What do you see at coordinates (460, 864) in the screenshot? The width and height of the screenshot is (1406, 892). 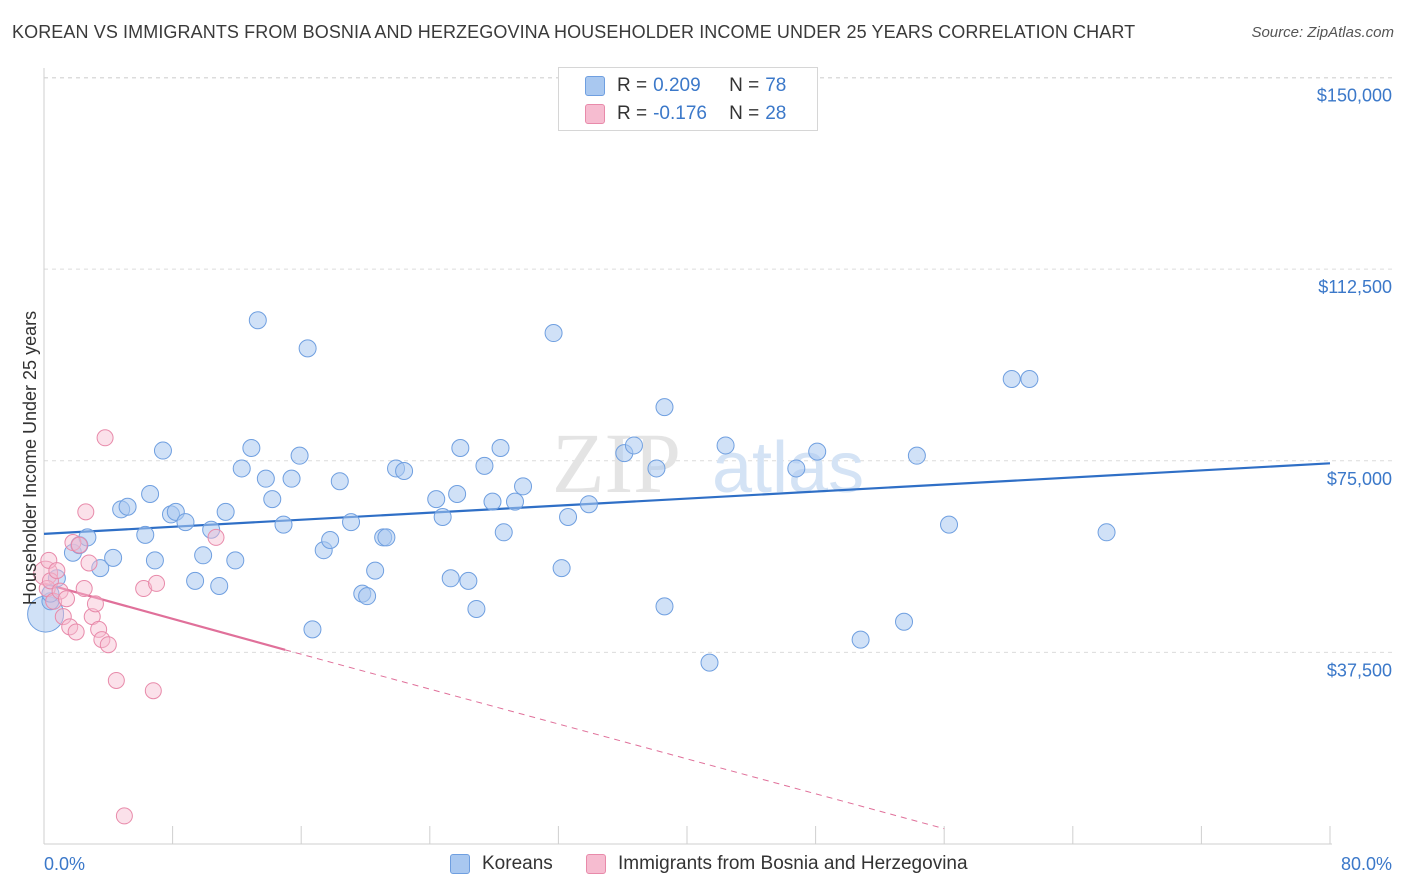 I see `bottom-legend-swatch-koreans` at bounding box center [460, 864].